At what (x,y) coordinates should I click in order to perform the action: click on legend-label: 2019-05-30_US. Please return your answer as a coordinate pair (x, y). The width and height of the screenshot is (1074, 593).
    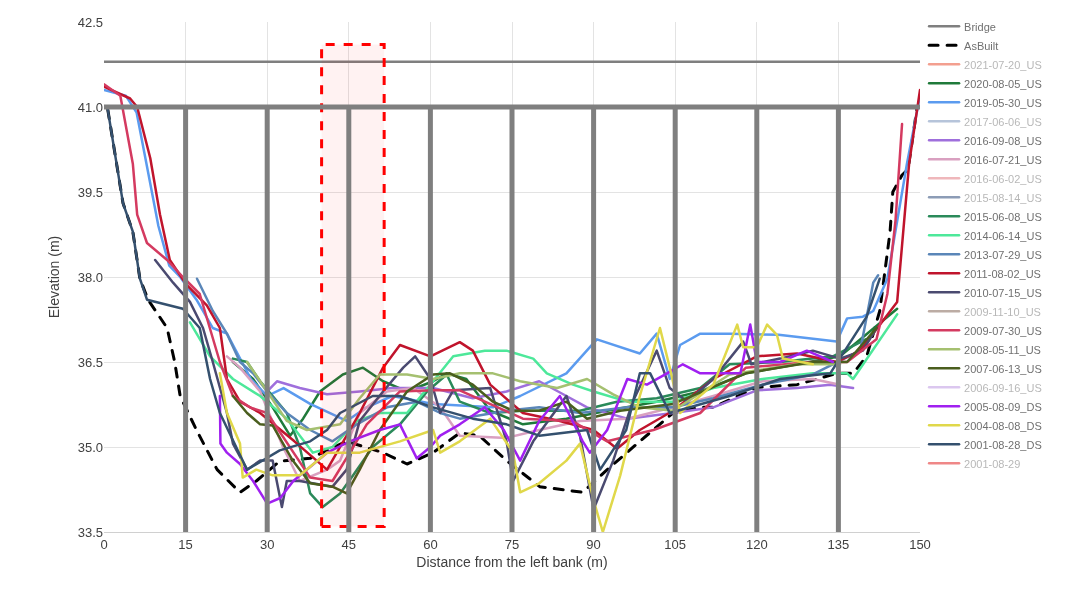
    Looking at the image, I should click on (1003, 102).